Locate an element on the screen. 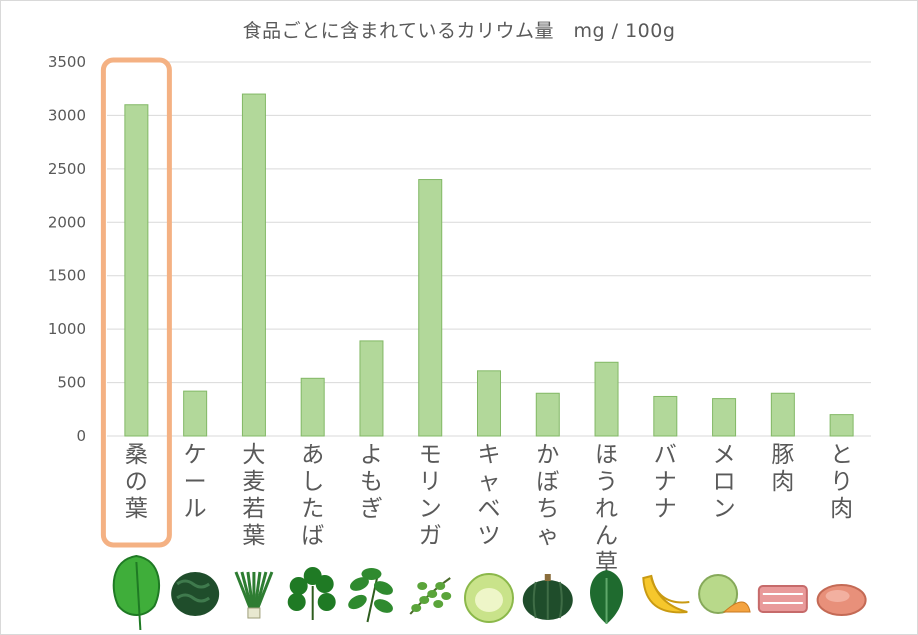 Image resolution: width=918 pixels, height=635 pixels. y-tick-label: 2500 is located at coordinates (67, 169).